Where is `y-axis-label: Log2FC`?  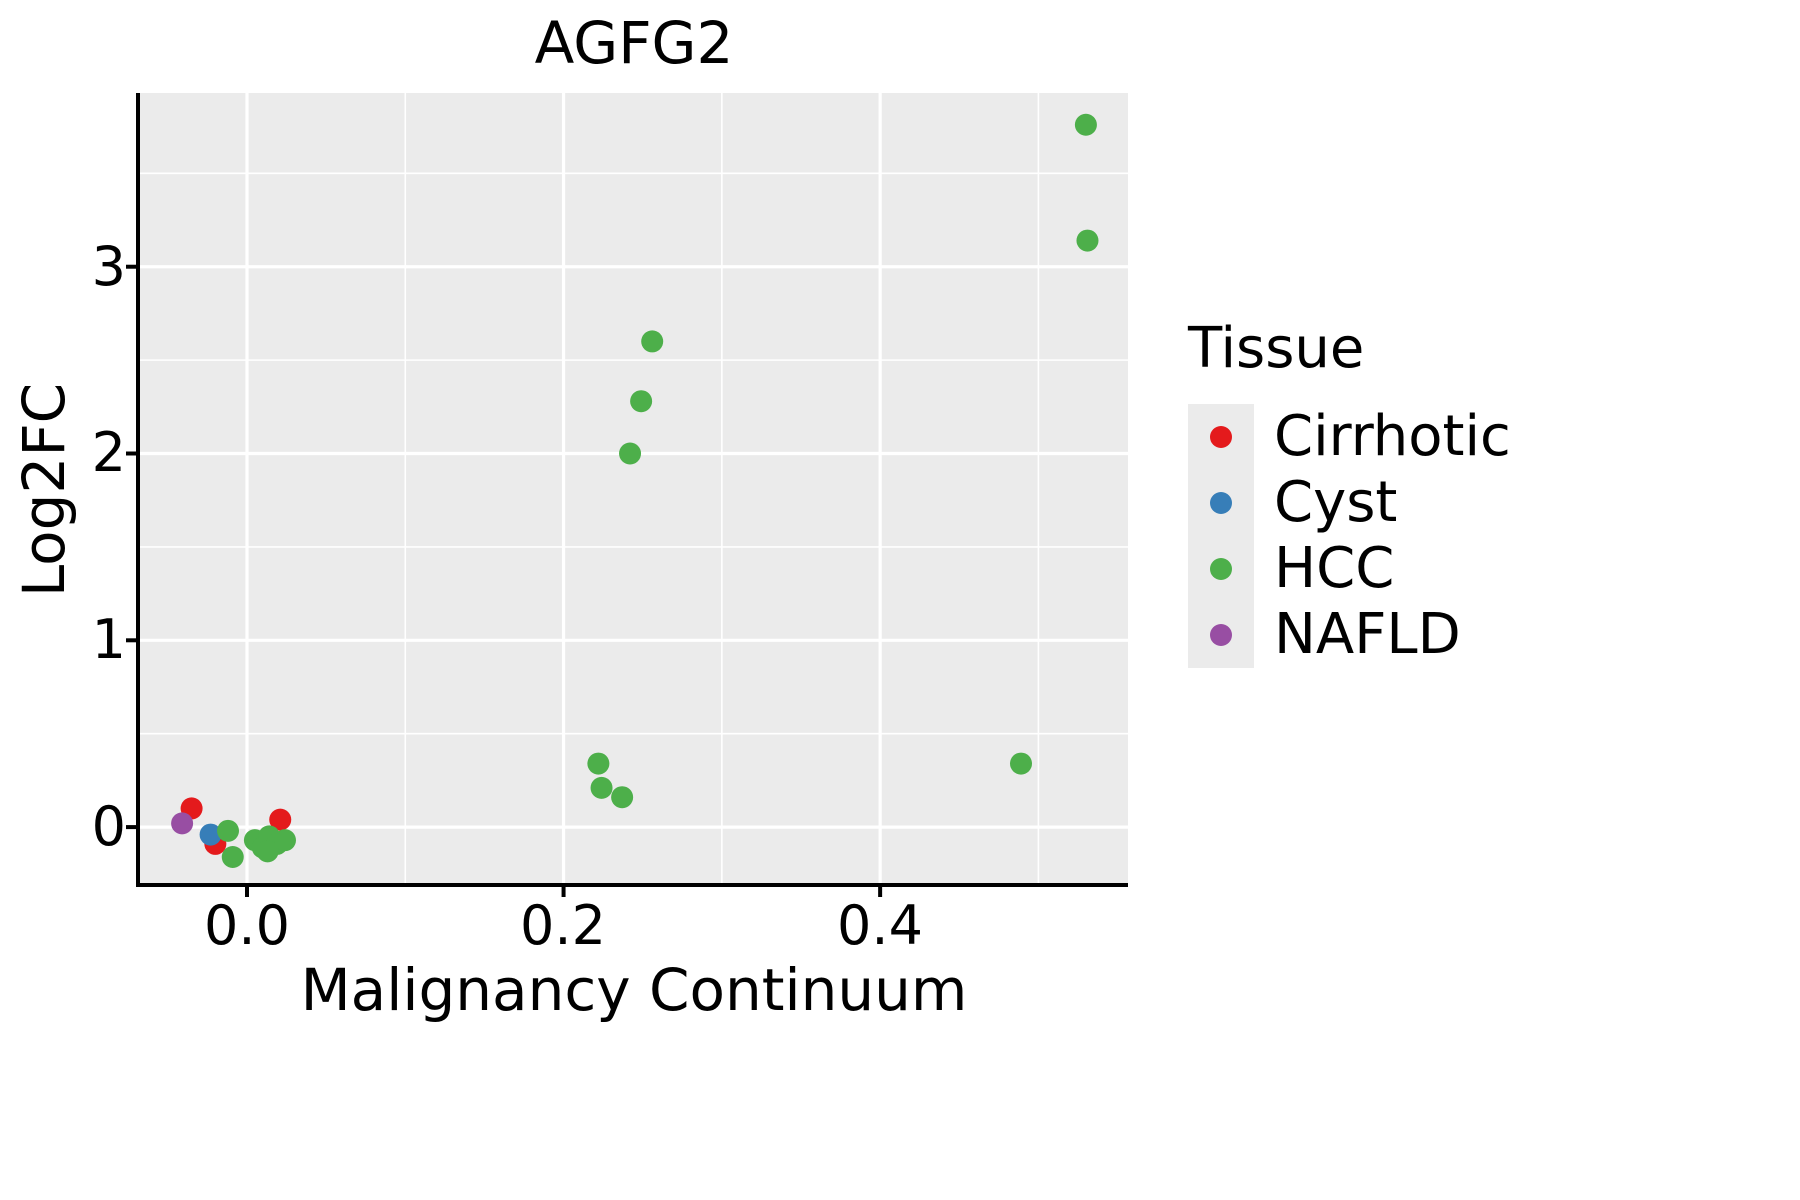
y-axis-label: Log2FC is located at coordinates (44, 490).